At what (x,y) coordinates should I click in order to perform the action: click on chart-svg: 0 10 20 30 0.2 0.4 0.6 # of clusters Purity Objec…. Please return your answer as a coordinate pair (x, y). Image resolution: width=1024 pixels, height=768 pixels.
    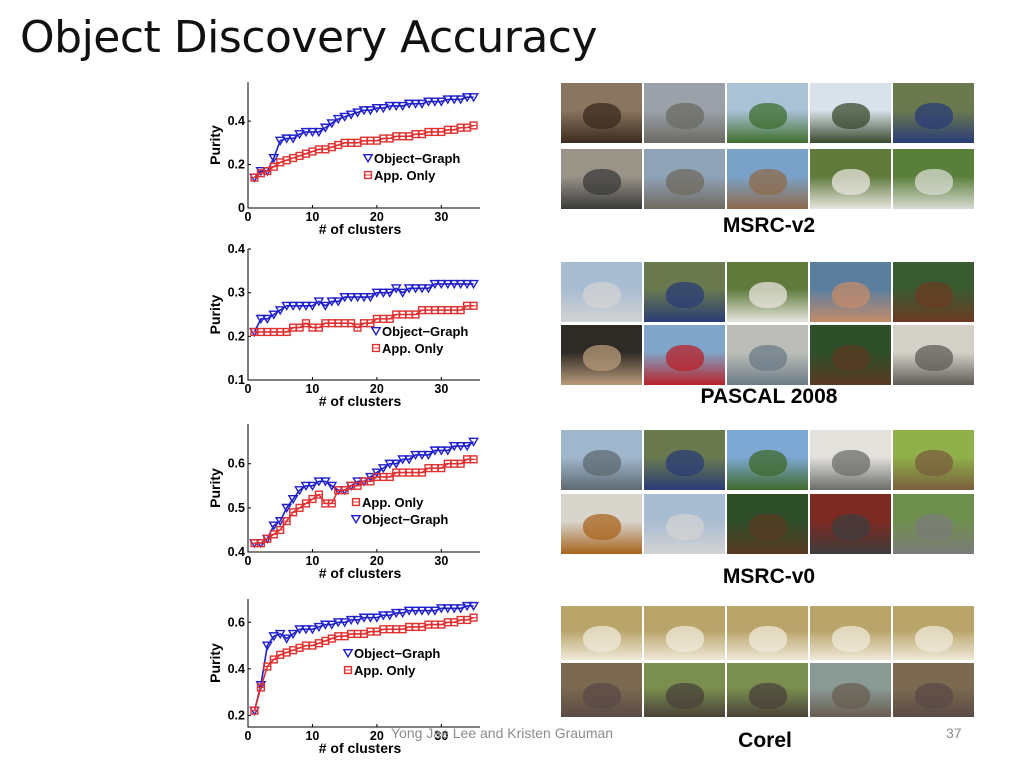
    Looking at the image, I should click on (343, 677).